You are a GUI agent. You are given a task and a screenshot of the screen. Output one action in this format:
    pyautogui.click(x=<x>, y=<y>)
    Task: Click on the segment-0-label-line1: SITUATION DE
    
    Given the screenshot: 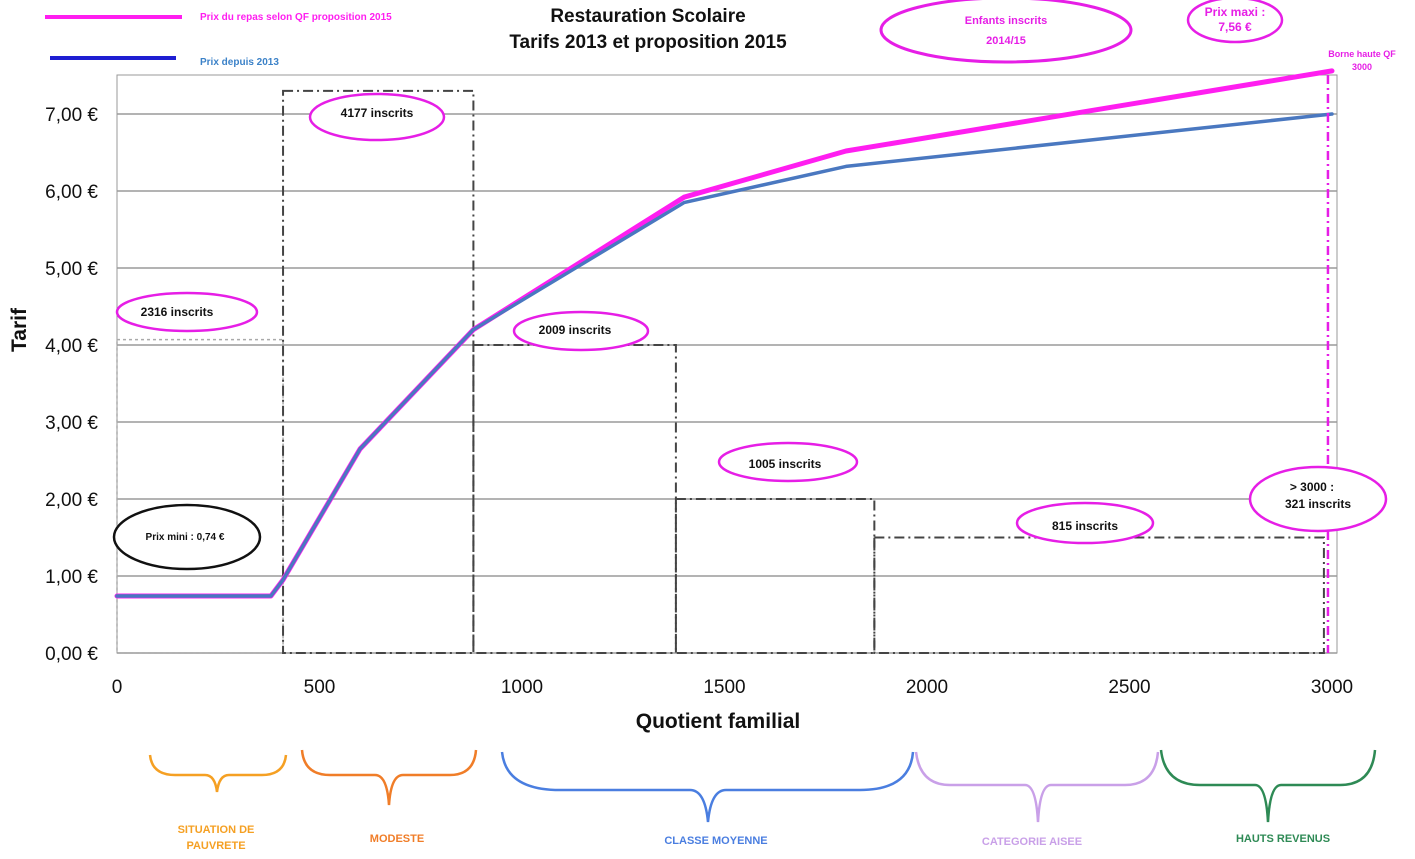 What is the action you would take?
    pyautogui.click(x=216, y=830)
    